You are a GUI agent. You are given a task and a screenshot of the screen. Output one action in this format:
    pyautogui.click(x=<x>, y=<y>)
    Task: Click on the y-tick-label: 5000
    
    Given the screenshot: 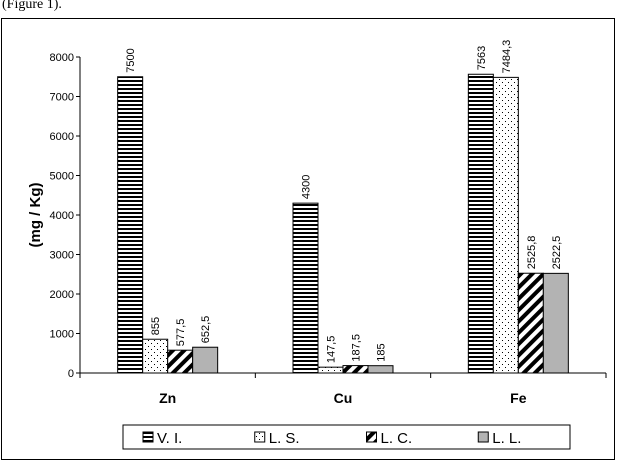 What is the action you would take?
    pyautogui.click(x=62, y=177)
    